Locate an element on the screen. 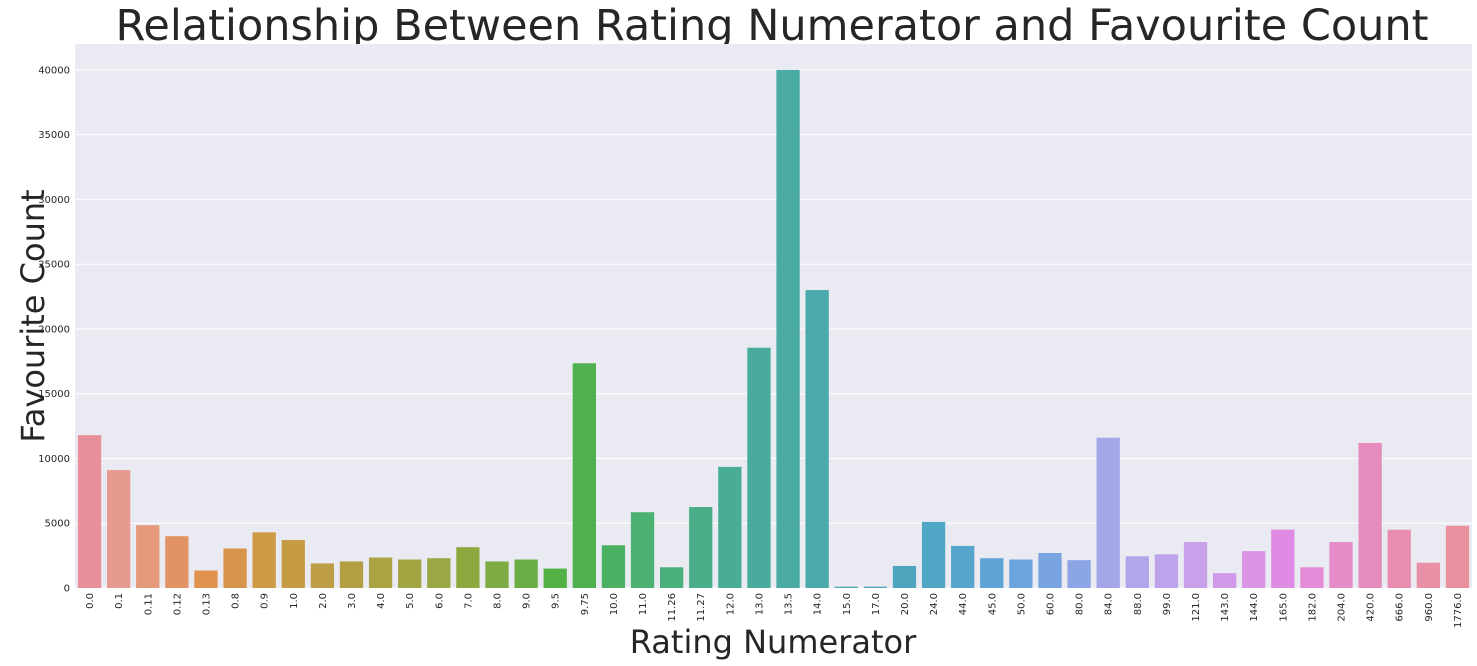 This screenshot has width=1477, height=666. x-tick-label: 60.0 is located at coordinates (1050, 604).